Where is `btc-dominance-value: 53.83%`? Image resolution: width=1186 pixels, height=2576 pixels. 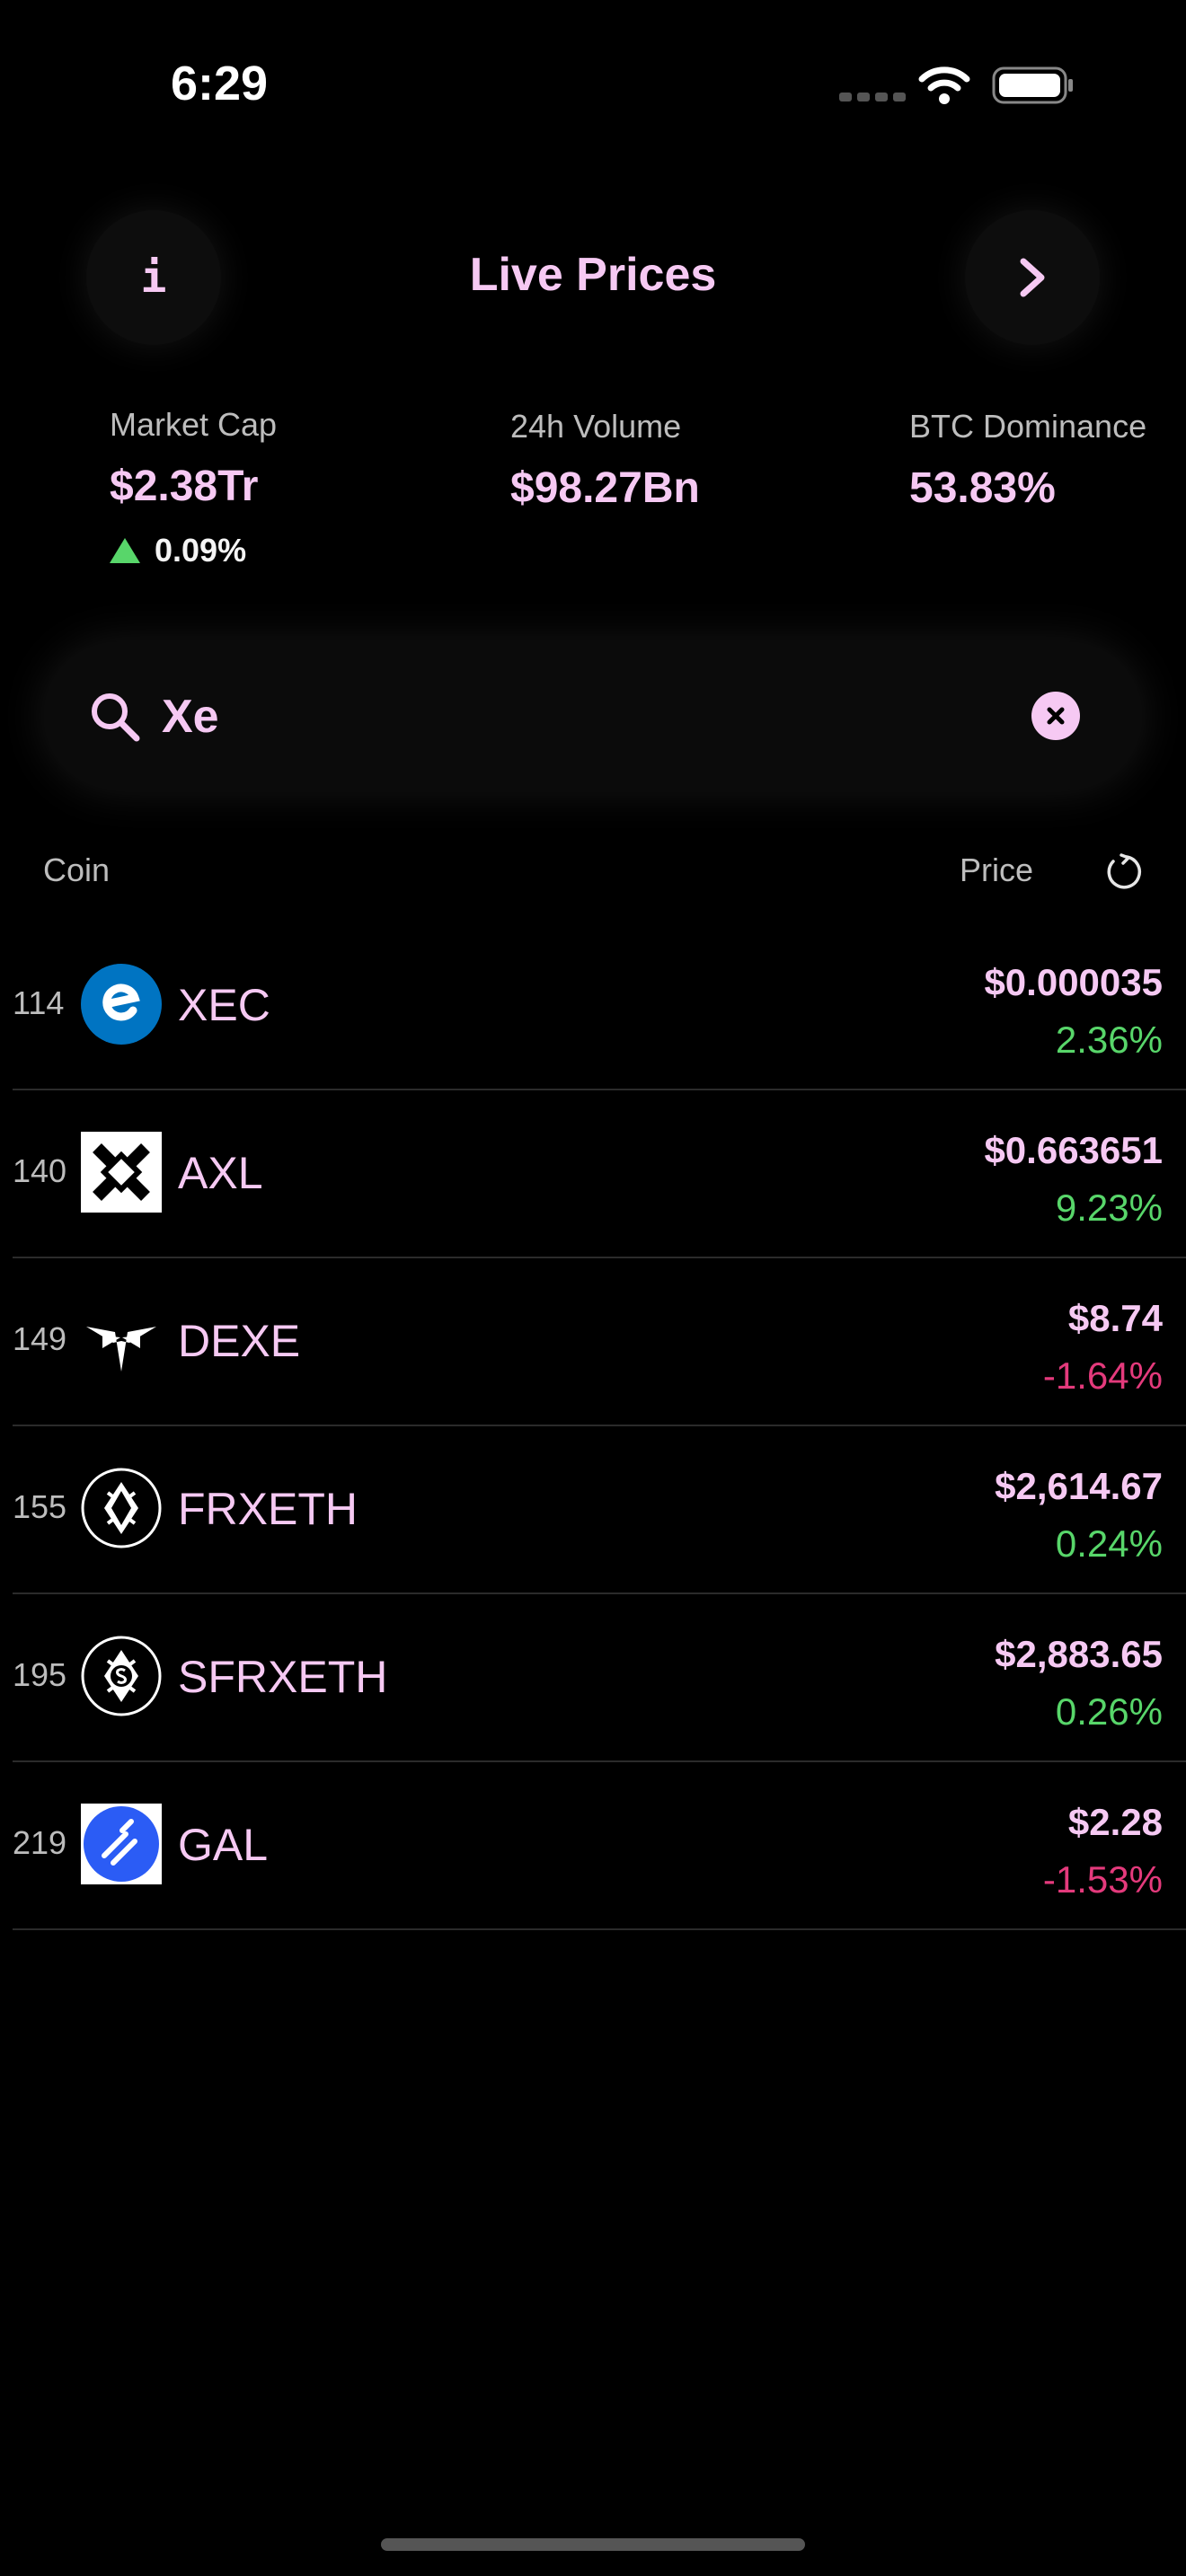
btc-dominance-value: 53.83% is located at coordinates (982, 488).